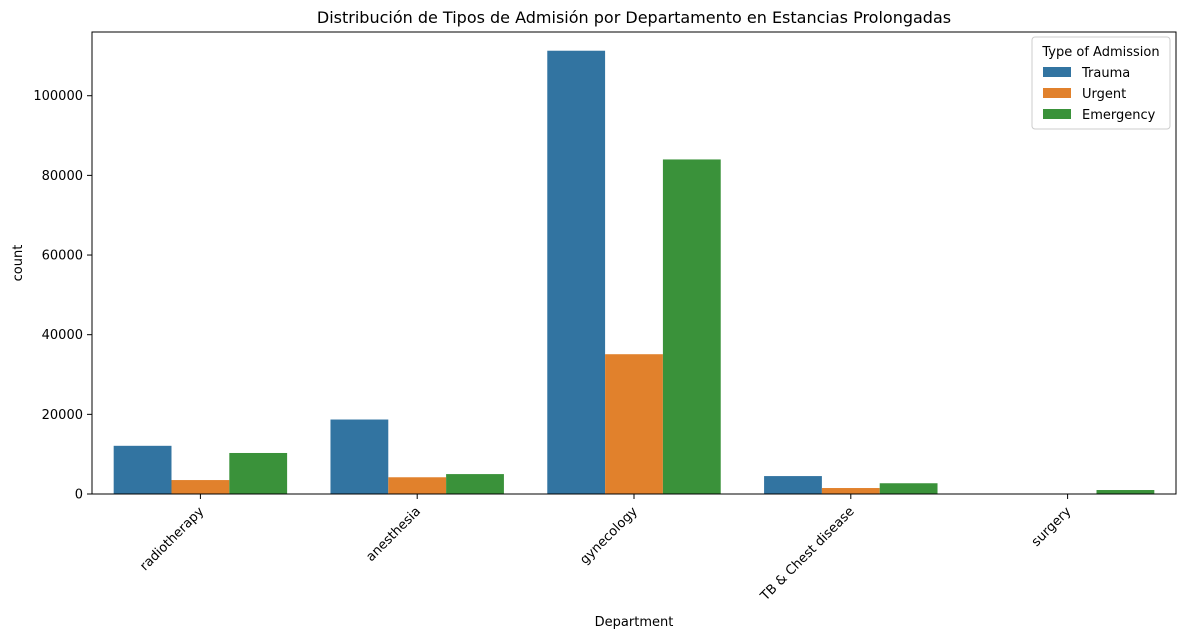  Describe the element at coordinates (1057, 114) in the screenshot. I see `legend-swatch-emergency` at that location.